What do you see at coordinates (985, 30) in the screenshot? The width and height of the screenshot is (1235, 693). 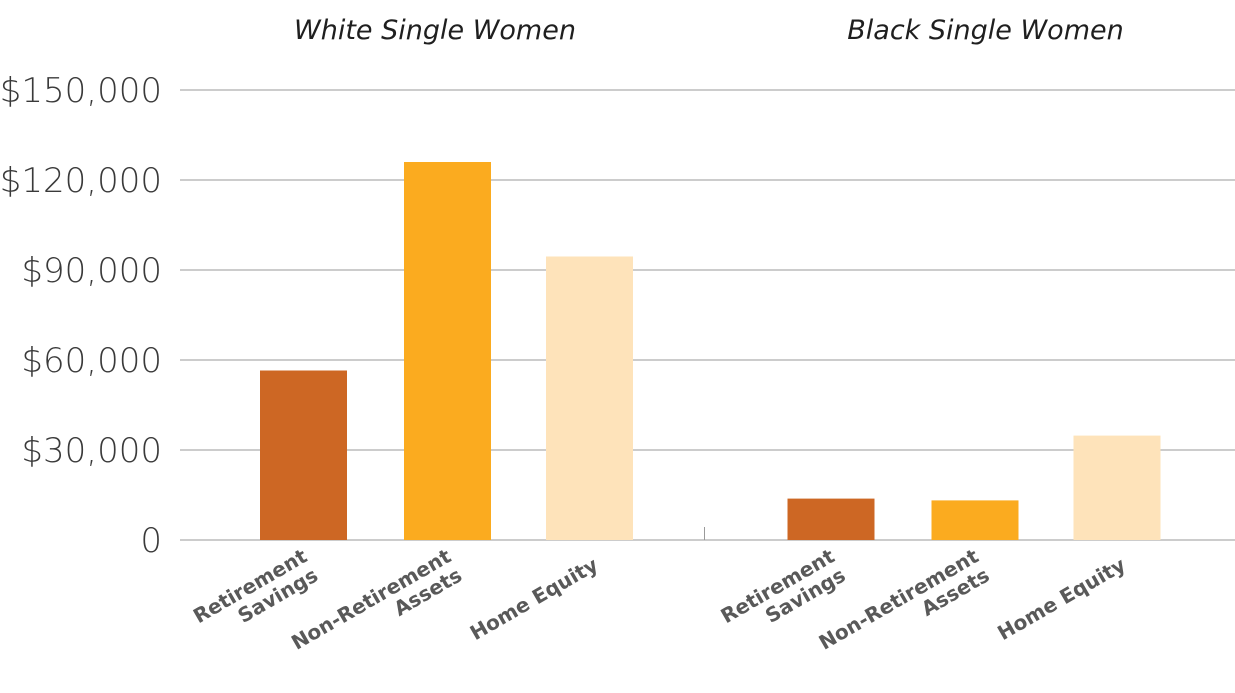 I see `group-title: Black Single Women` at bounding box center [985, 30].